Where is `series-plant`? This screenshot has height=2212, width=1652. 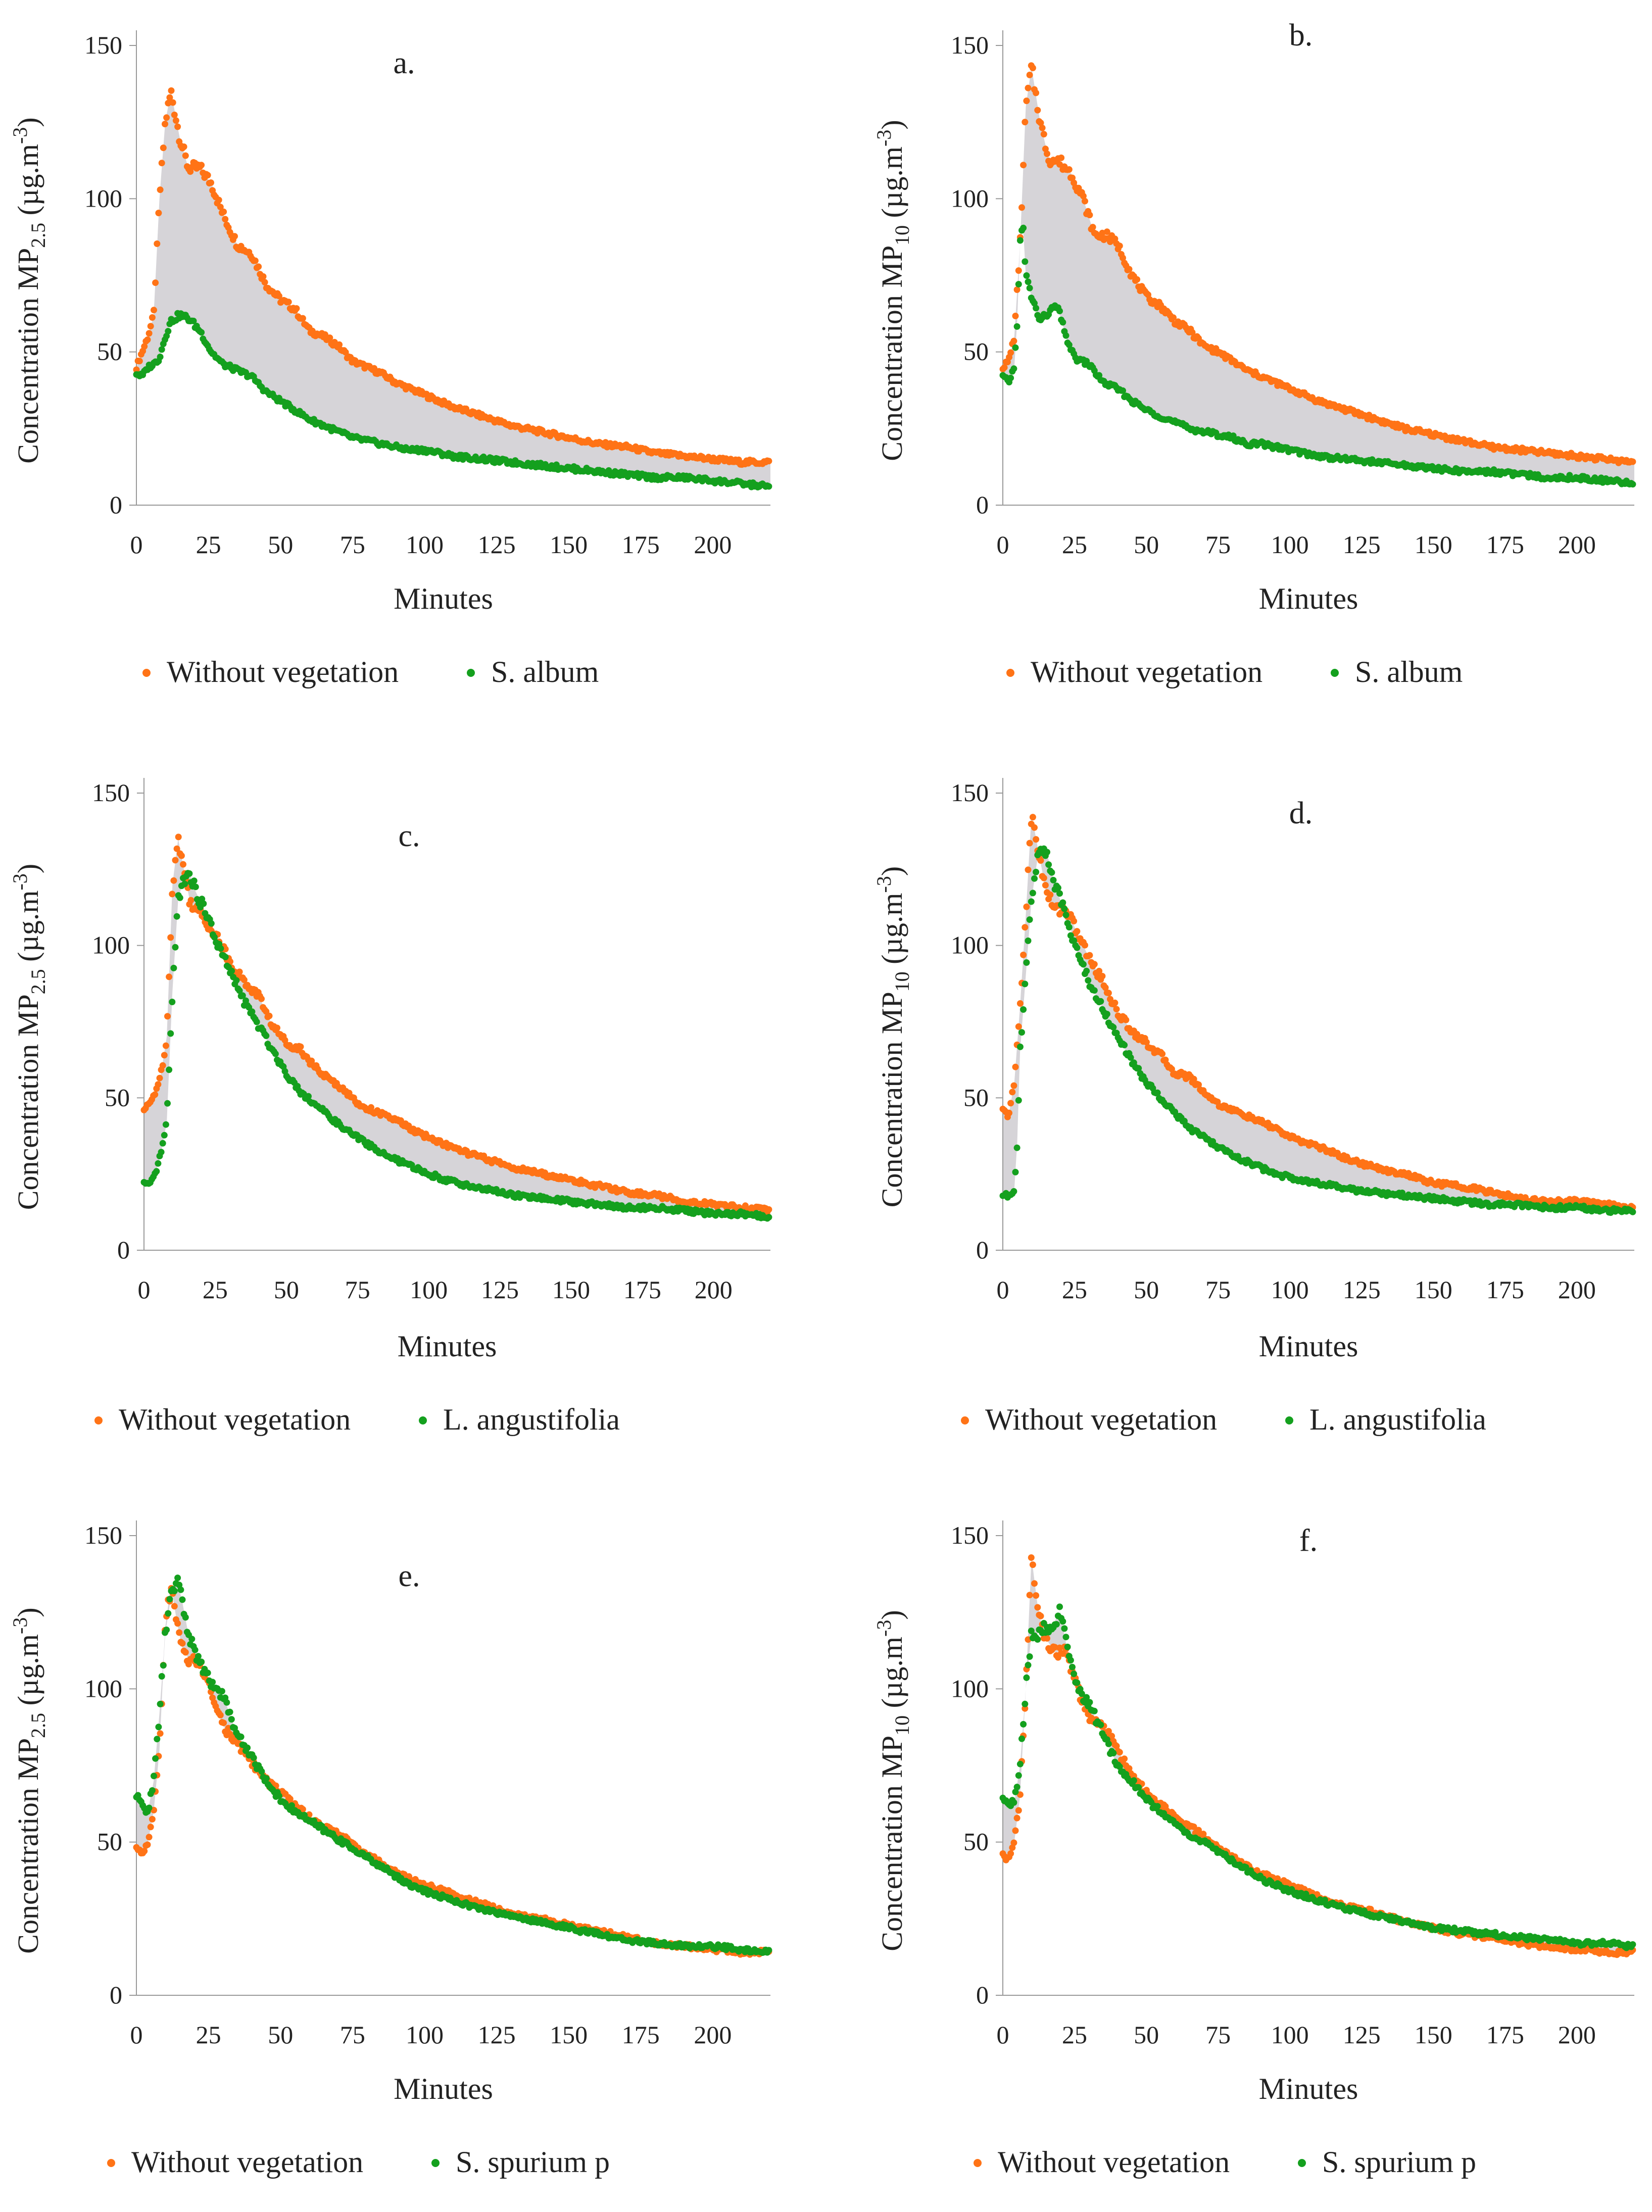 series-plant is located at coordinates (1317, 356).